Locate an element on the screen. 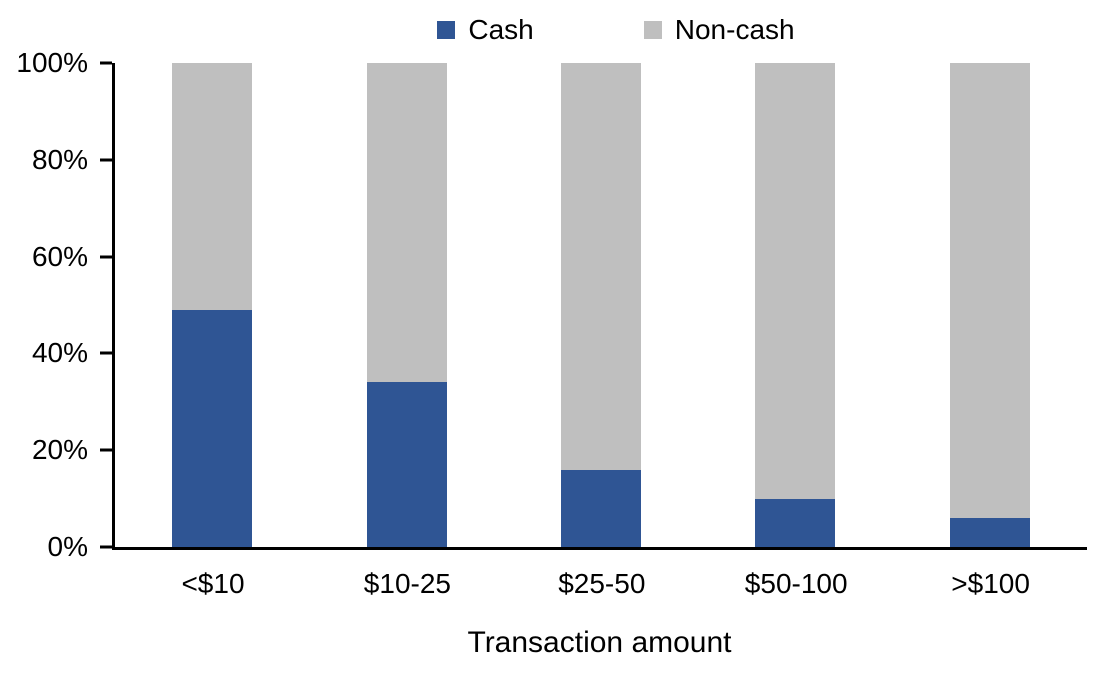 The image size is (1102, 673). y-tick-label: 100% is located at coordinates (52, 62).